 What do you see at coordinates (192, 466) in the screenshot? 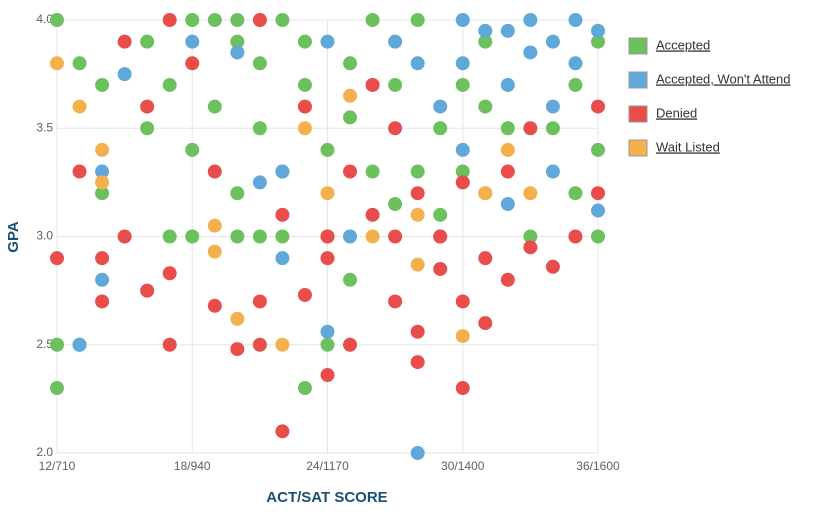
I see `x-tick-label: 18/940` at bounding box center [192, 466].